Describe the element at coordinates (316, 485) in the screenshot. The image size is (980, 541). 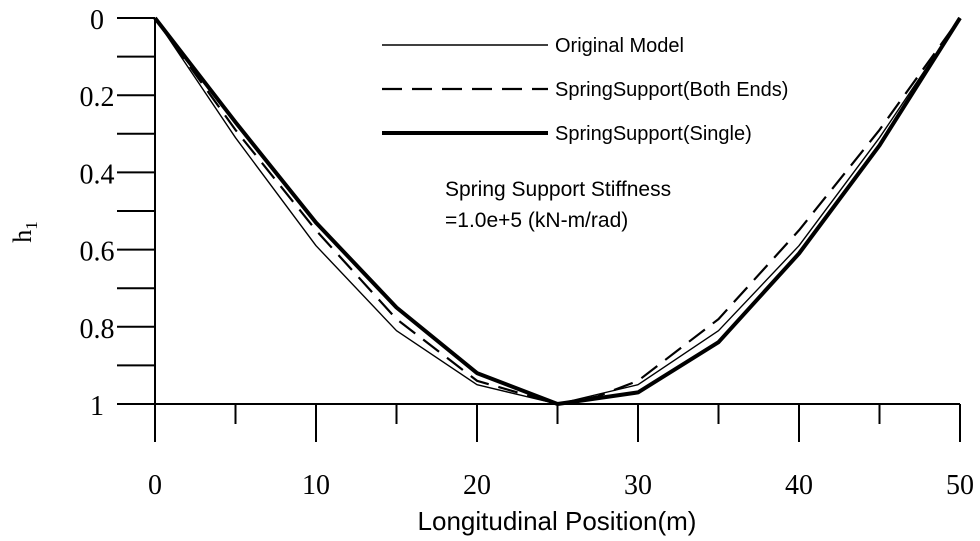
I see `x-tick-label: 10` at that location.